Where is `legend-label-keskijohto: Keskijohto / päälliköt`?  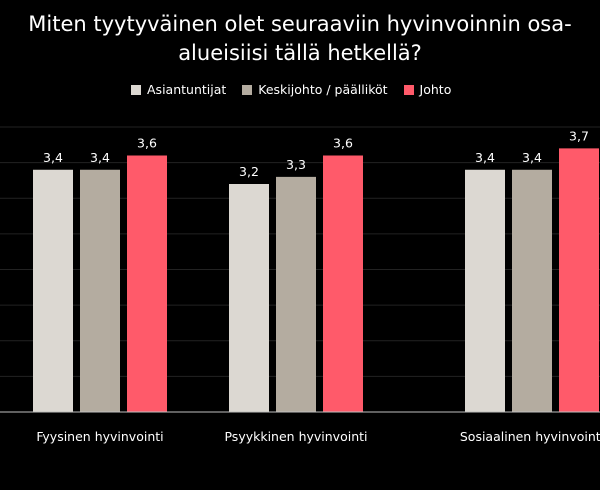 legend-label-keskijohto: Keskijohto / päälliköt is located at coordinates (323, 89).